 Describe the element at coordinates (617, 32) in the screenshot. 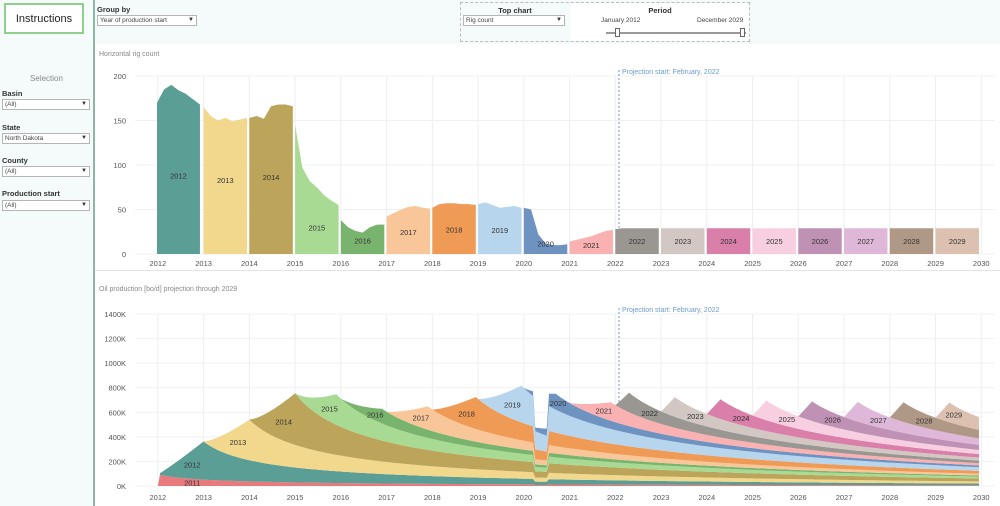

I see `period-slider-start-handle` at that location.